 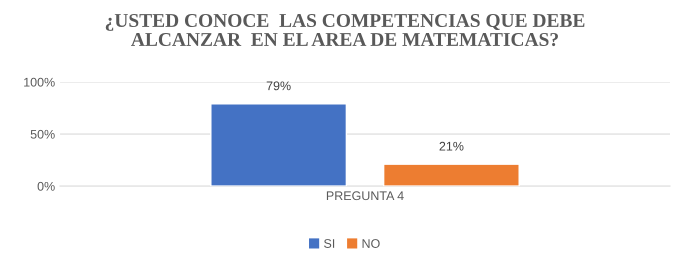 What do you see at coordinates (278, 85) in the screenshot?
I see `data-label: 79%` at bounding box center [278, 85].